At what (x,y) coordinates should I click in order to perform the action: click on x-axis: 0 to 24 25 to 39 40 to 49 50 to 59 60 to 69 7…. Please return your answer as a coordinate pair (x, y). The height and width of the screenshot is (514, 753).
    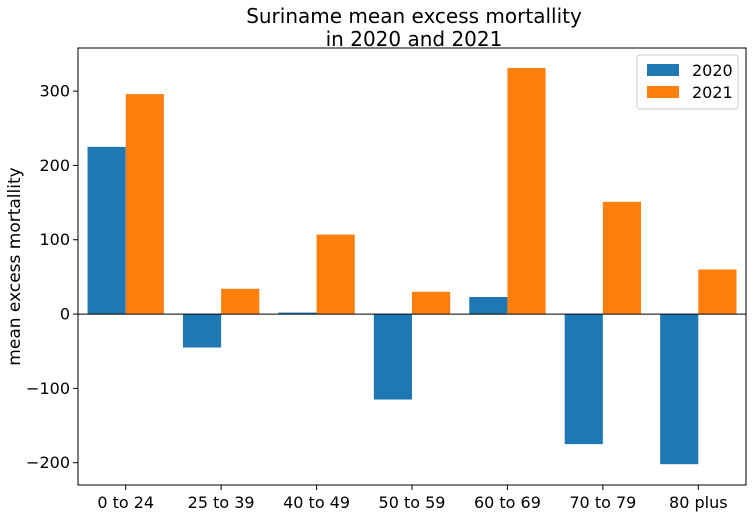
    Looking at the image, I should click on (412, 498).